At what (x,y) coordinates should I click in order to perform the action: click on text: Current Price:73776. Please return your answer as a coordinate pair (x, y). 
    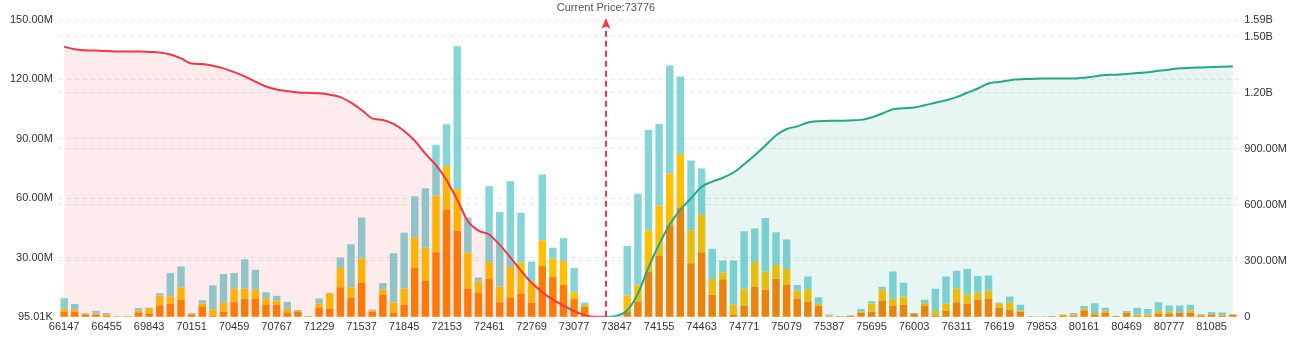
    Looking at the image, I should click on (606, 7).